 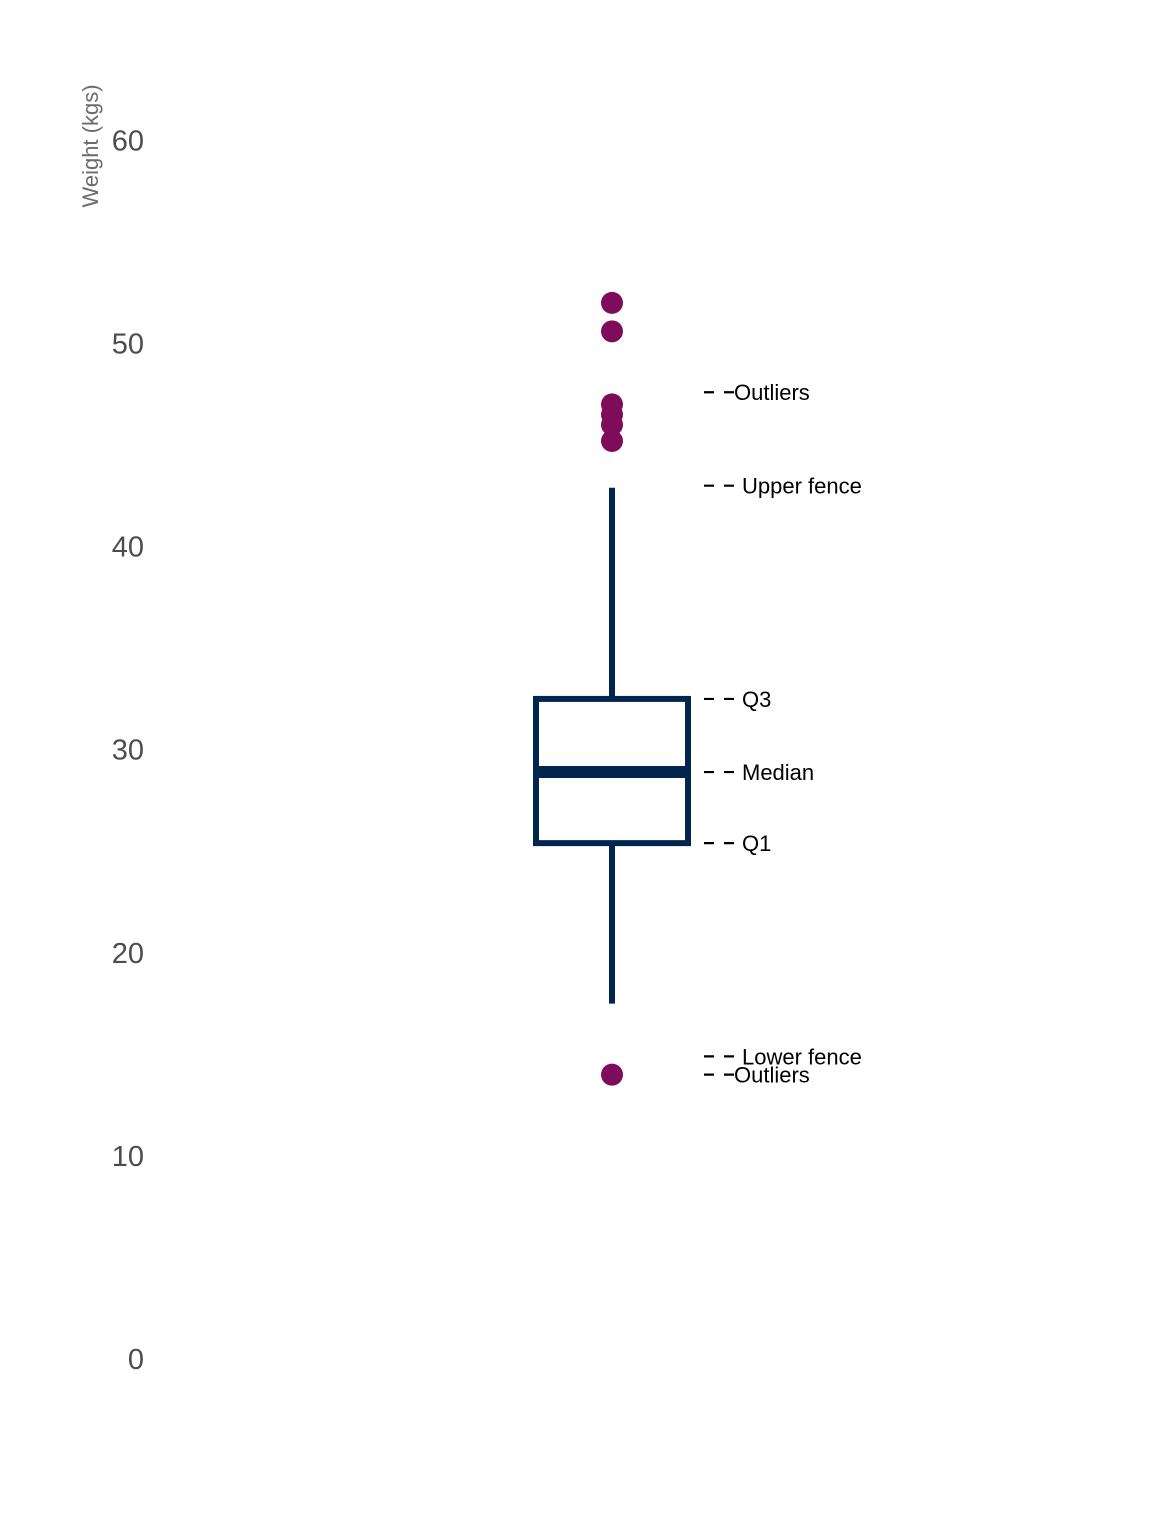 What do you see at coordinates (778, 772) in the screenshot?
I see `annotation-label: Median` at bounding box center [778, 772].